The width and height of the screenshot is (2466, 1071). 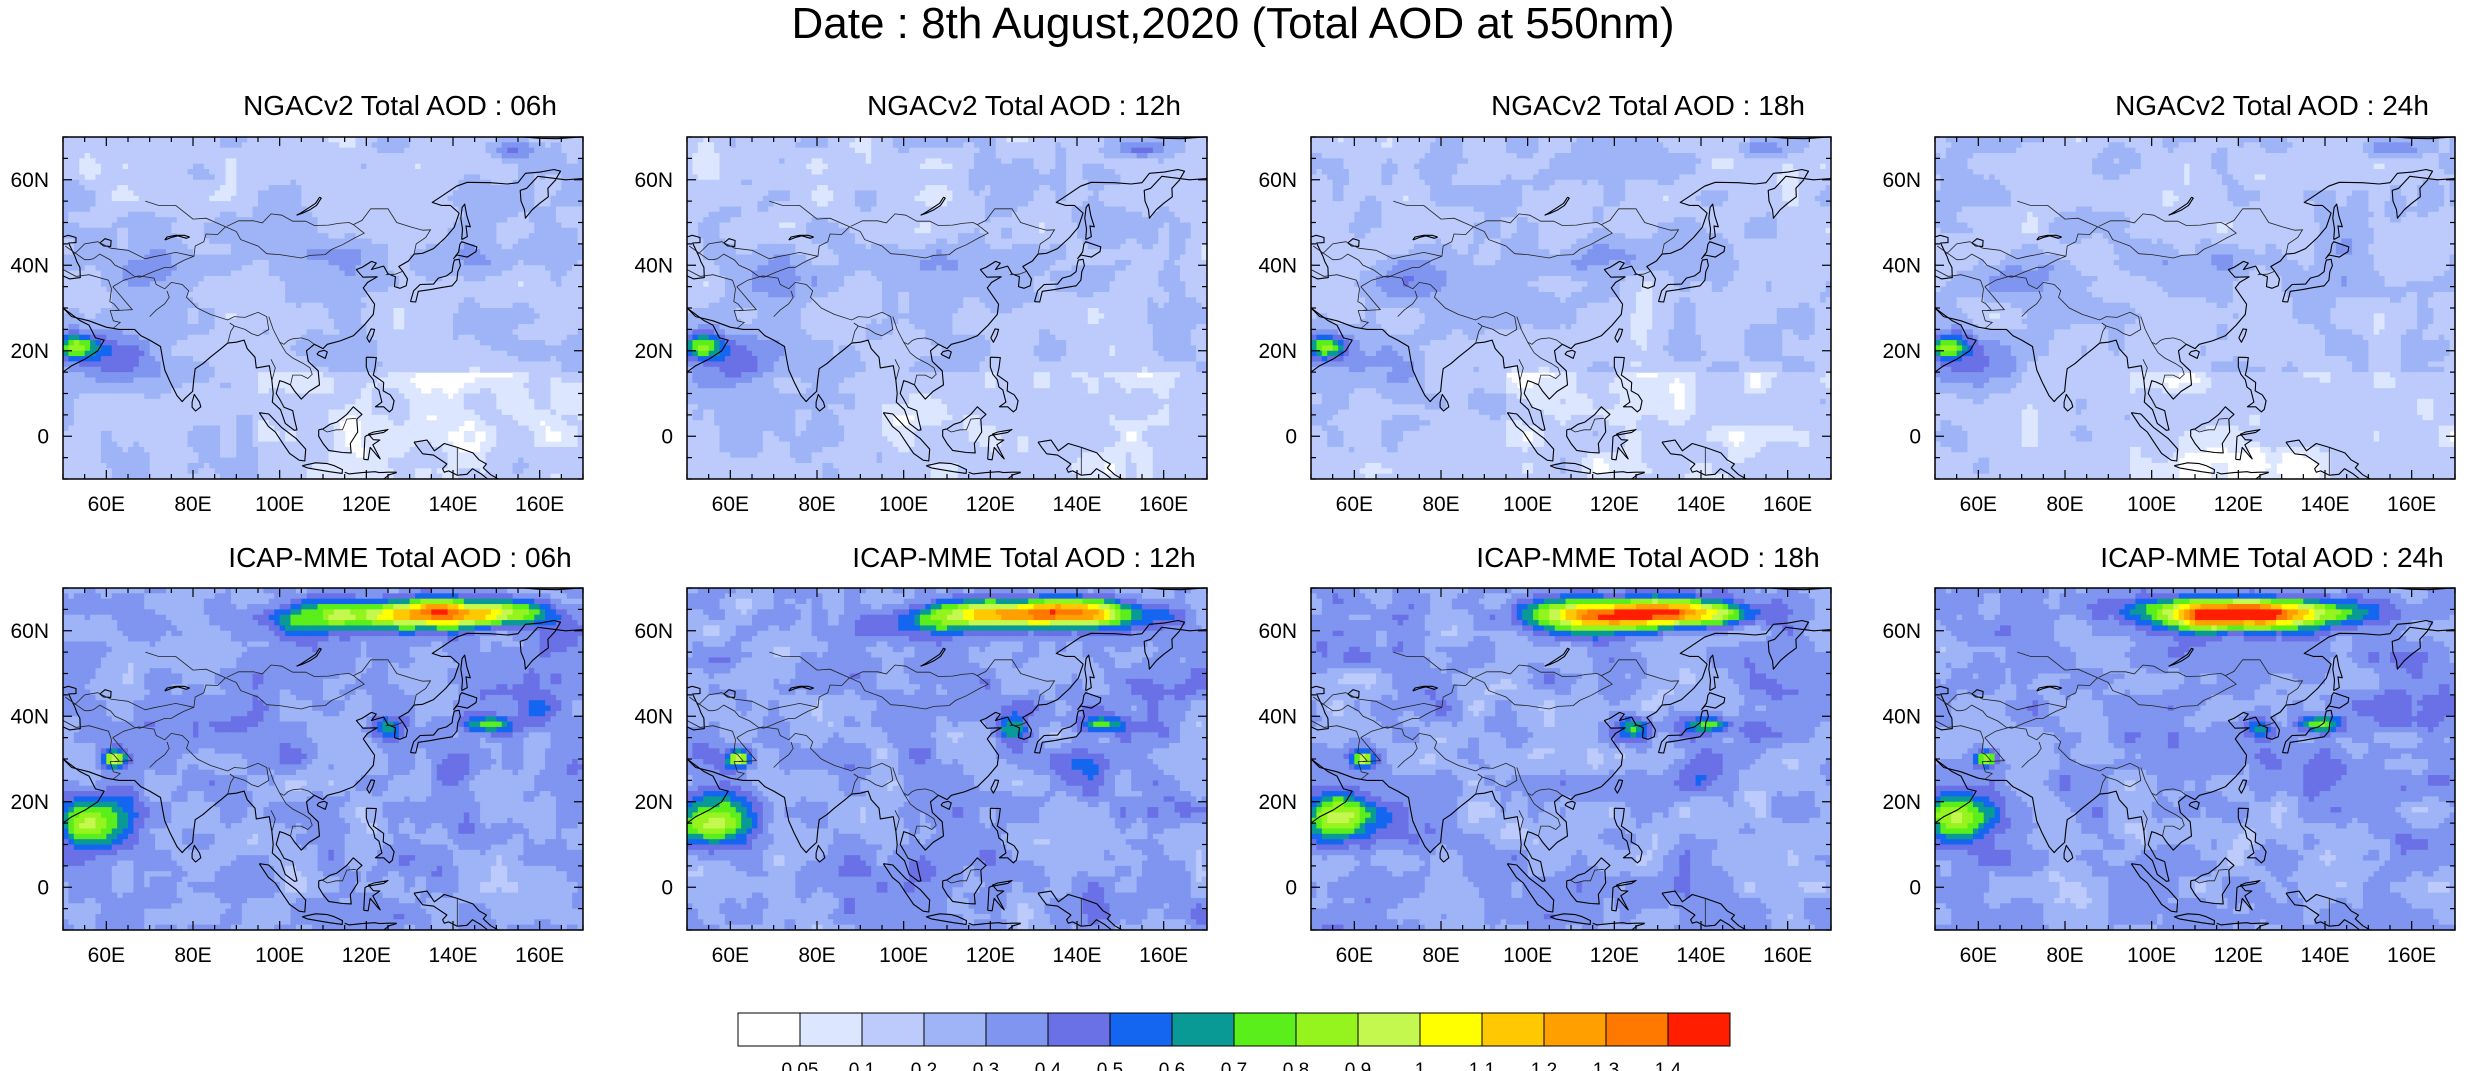 What do you see at coordinates (1440, 504) in the screenshot?
I see `lon-tick-label: 80E` at bounding box center [1440, 504].